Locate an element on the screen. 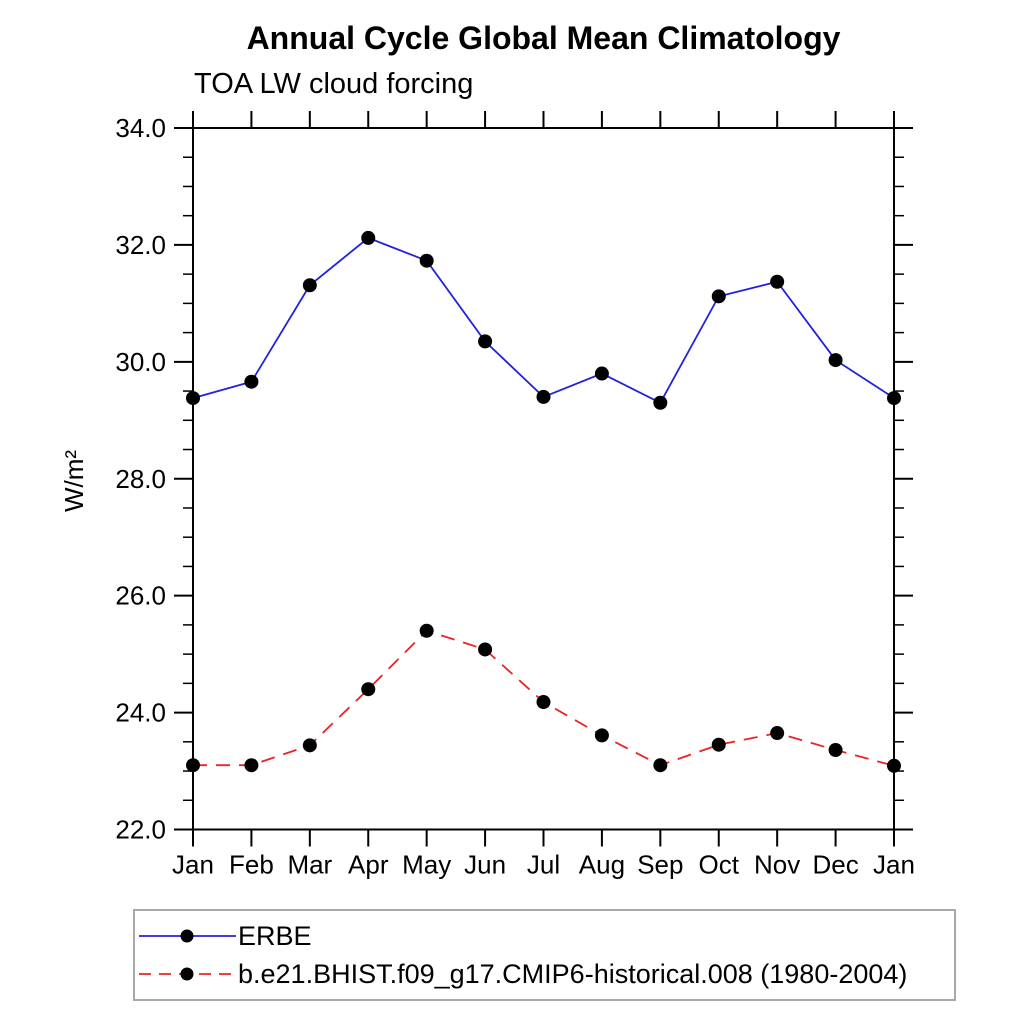 Image resolution: width=1024 pixels, height=1024 pixels. chart-title: Annual Cycle Global Mean Climatology is located at coordinates (543, 38).